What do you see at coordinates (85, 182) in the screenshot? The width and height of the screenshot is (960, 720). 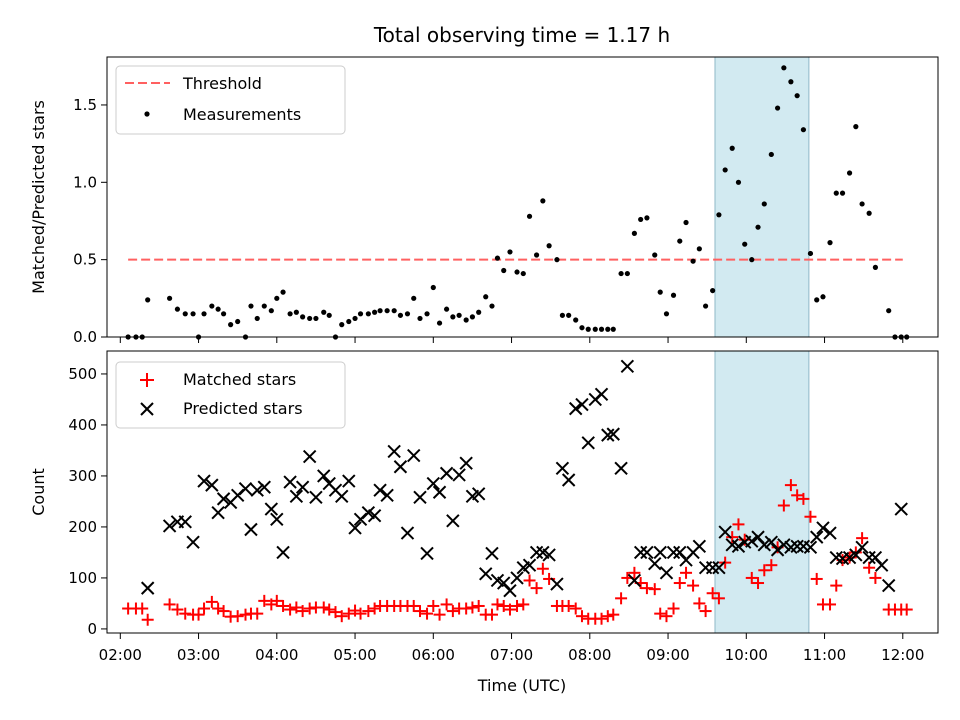 I see `y-tick-label: 1.0` at bounding box center [85, 182].